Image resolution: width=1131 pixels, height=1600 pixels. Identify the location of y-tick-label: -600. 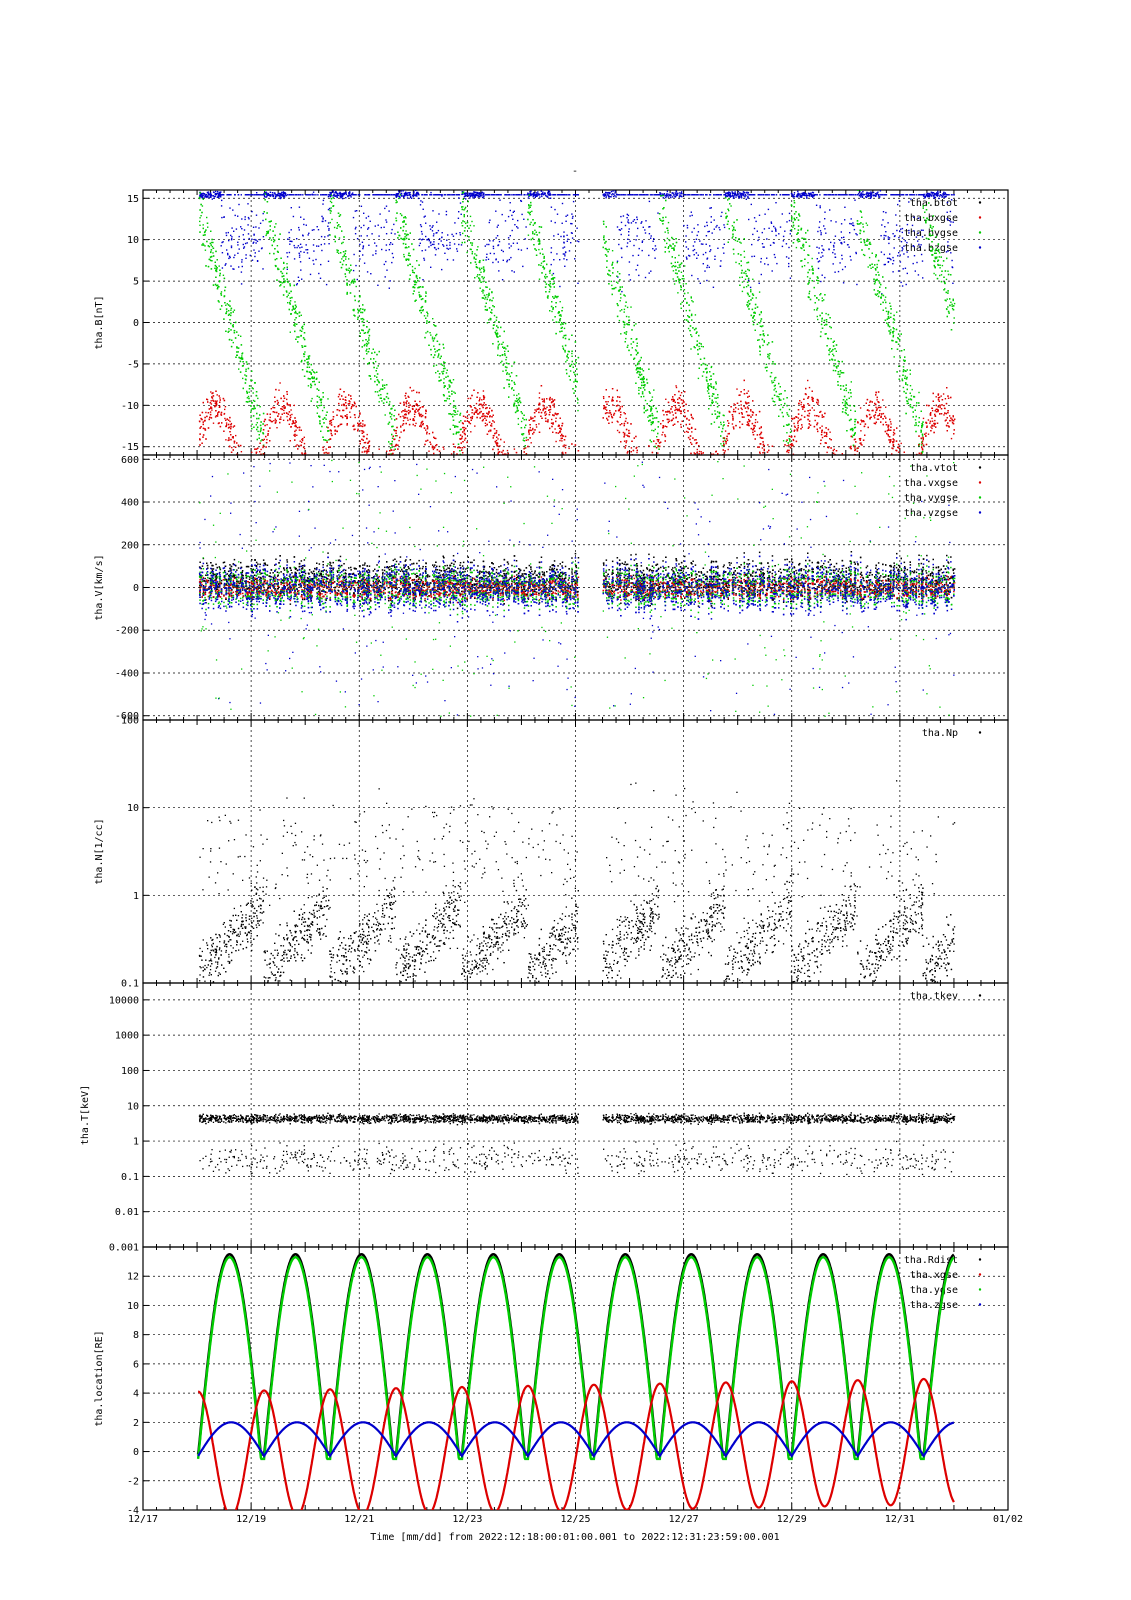
(127, 716).